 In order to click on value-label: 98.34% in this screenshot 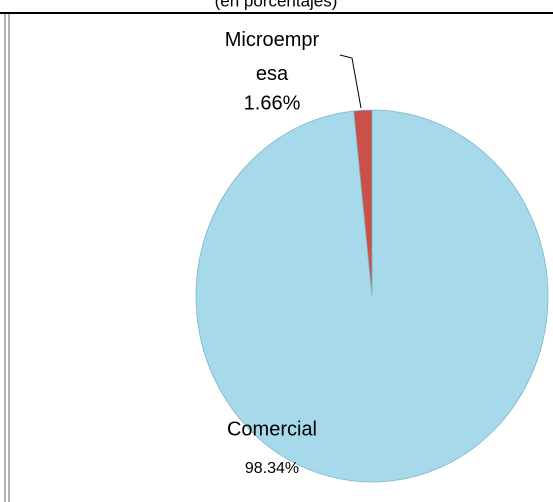, I will do `click(272, 468)`.